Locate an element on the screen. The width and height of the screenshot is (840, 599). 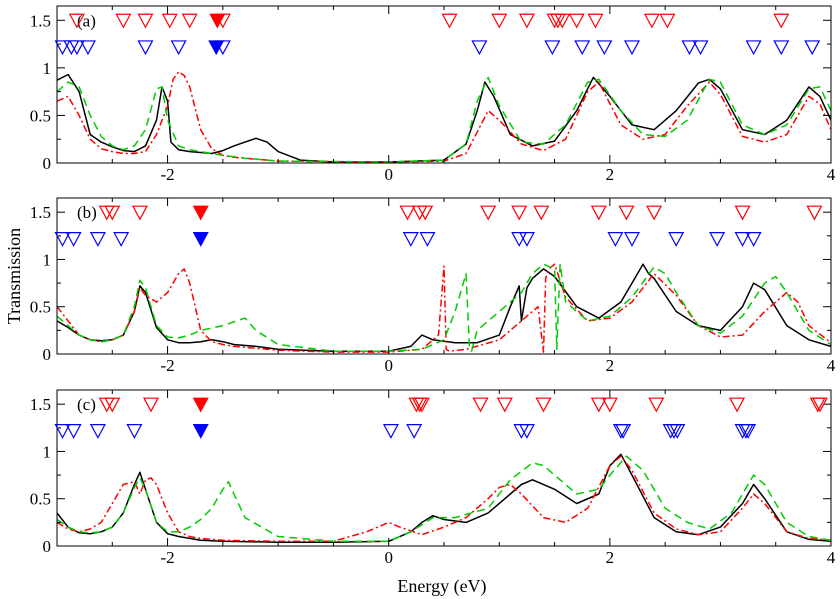
series-group is located at coordinates (444, 308).